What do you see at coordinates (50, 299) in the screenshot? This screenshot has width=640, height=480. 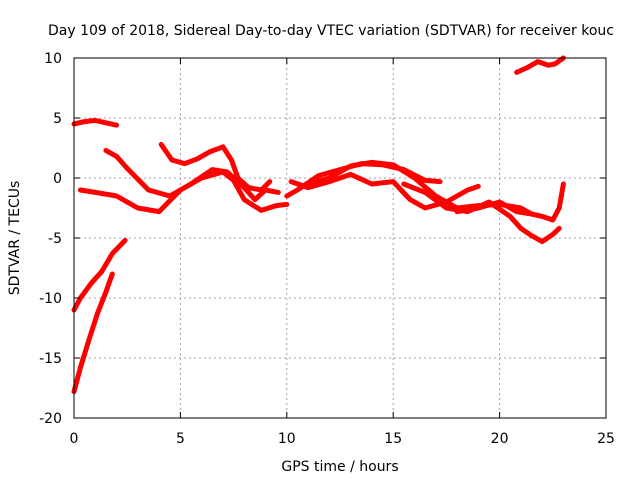 I see `y-tick-label: -10` at bounding box center [50, 299].